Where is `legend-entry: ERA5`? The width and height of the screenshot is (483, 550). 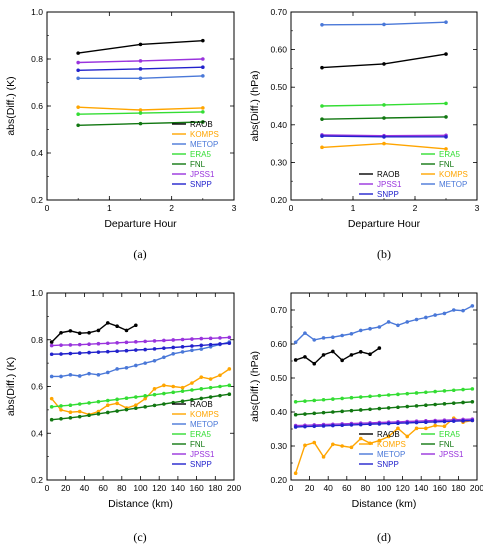
legend-entry: ERA5 is located at coordinates (200, 154).